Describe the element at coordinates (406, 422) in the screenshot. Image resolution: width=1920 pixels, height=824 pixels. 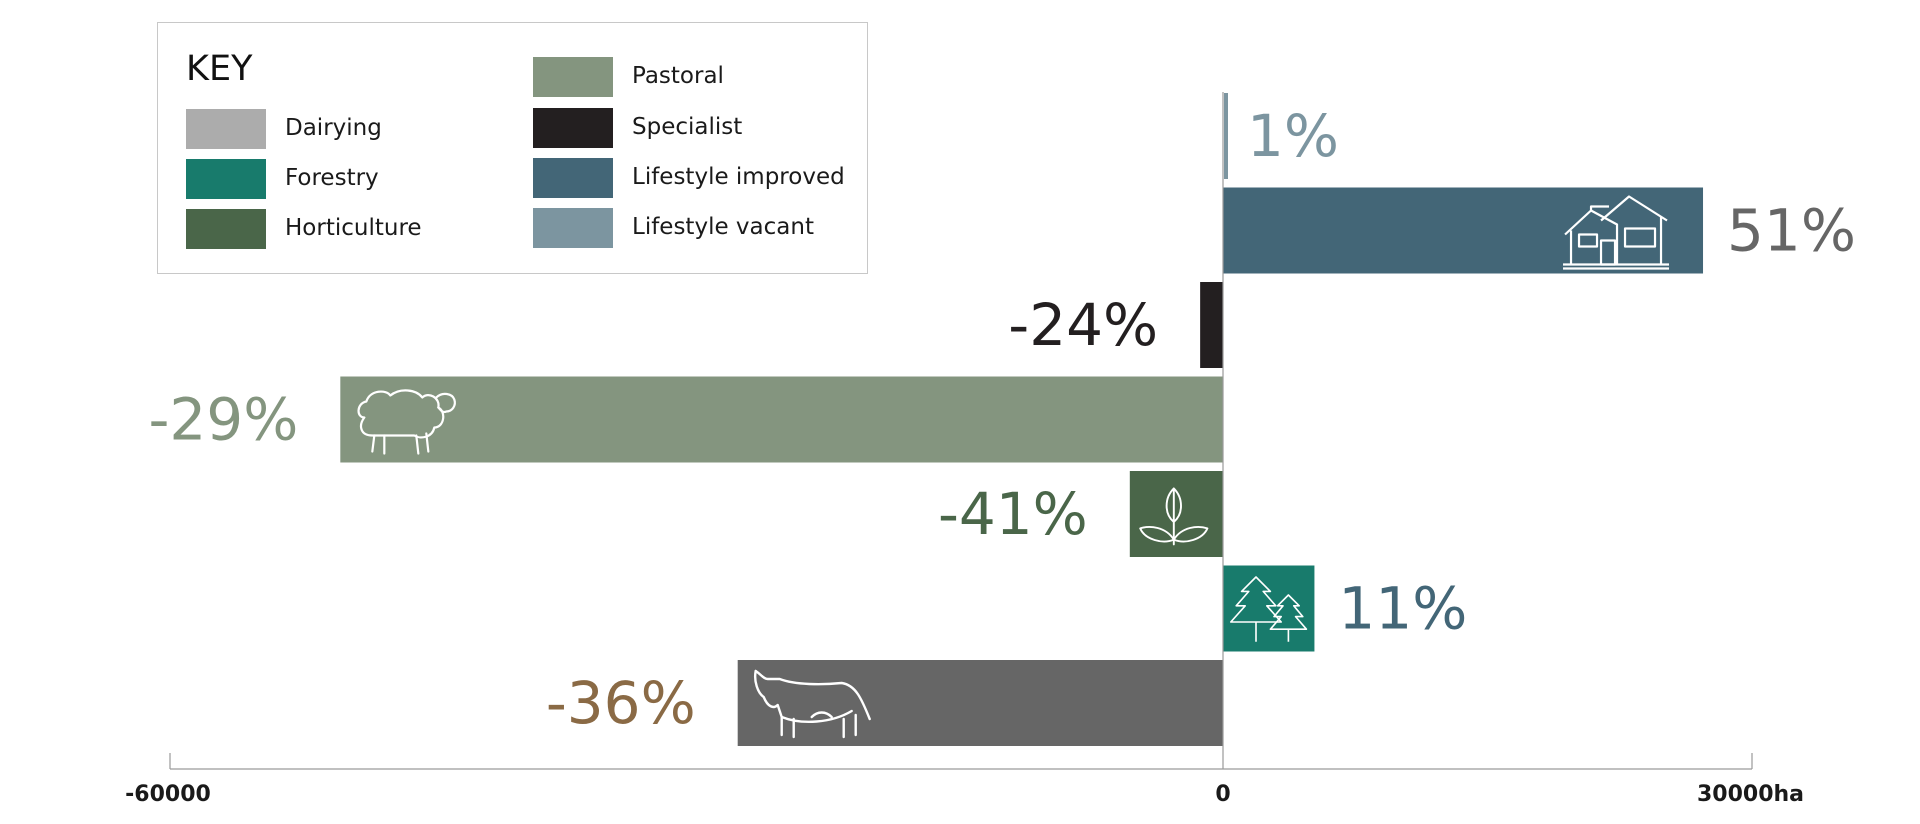
I see `sheep-icon` at that location.